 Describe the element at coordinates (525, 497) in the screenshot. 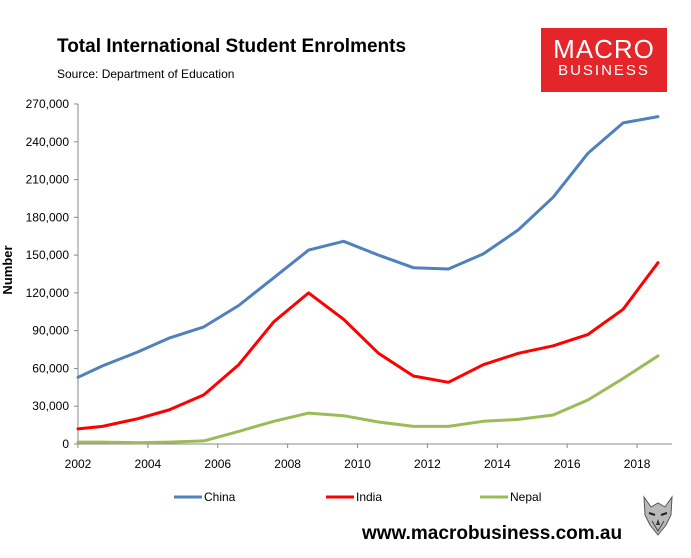

I see `legend-label-nepal: Nepal` at that location.